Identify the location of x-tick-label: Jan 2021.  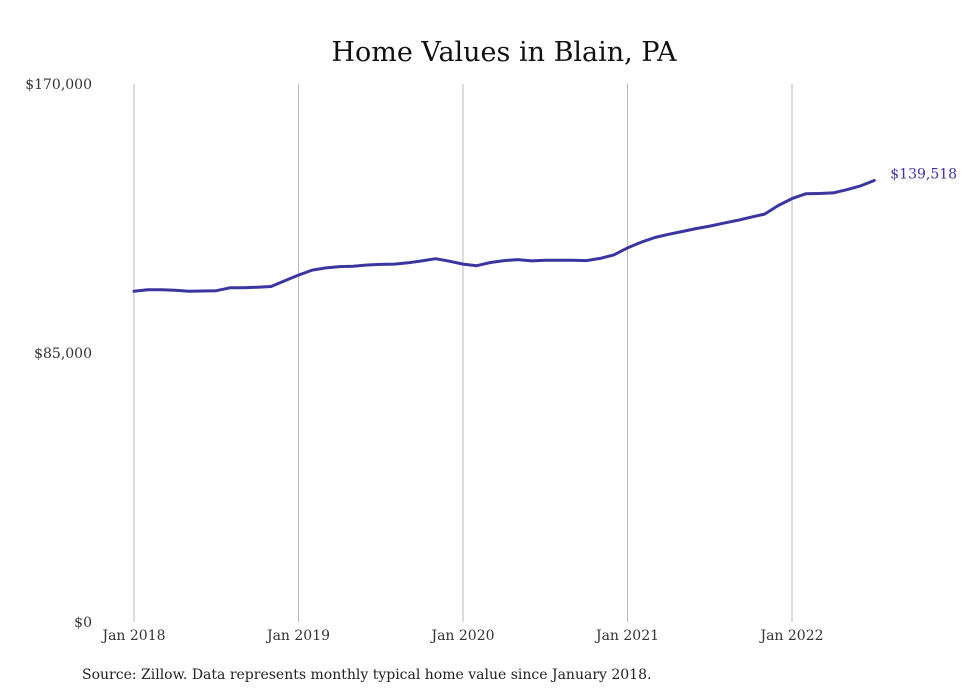
(626, 636).